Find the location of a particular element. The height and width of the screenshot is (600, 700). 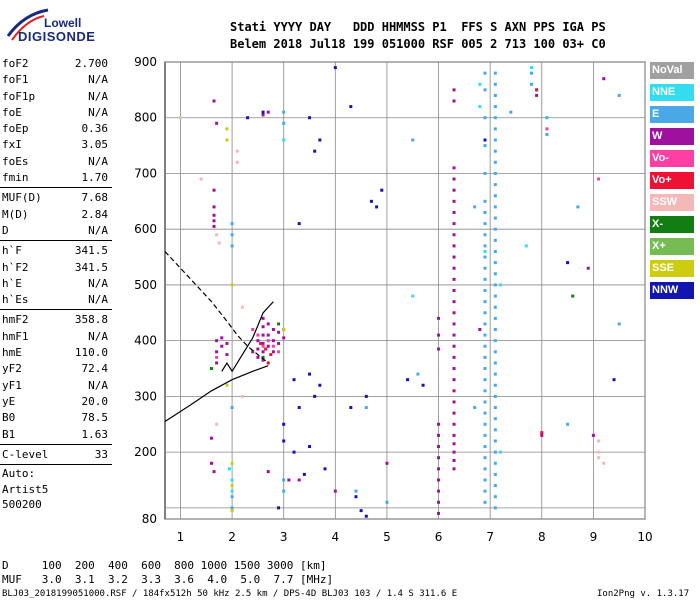

param-label: h`Es is located at coordinates (15, 300).